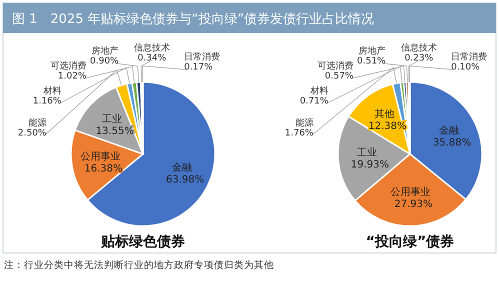 This screenshot has width=499, height=285. Describe the element at coordinates (32, 133) in the screenshot. I see `data-label: 2.50%` at that location.